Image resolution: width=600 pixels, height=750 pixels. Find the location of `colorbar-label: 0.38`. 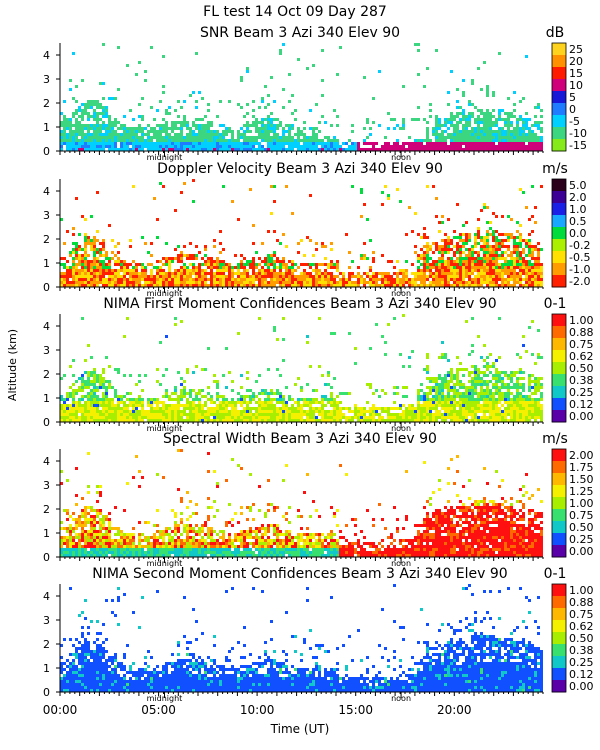

colorbar-label: 0.38 is located at coordinates (581, 380).